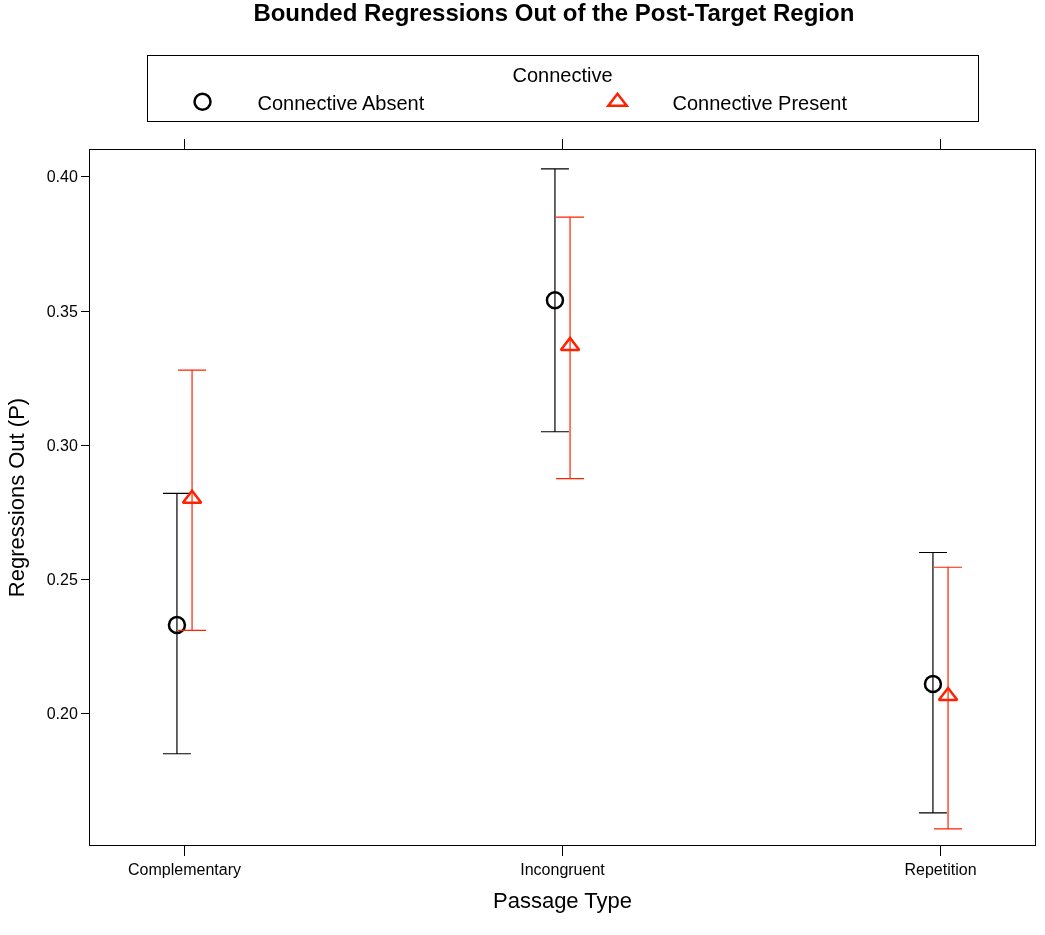 This screenshot has height=935, width=1045. What do you see at coordinates (341, 102) in the screenshot?
I see `legend-label: Connective Absent` at bounding box center [341, 102].